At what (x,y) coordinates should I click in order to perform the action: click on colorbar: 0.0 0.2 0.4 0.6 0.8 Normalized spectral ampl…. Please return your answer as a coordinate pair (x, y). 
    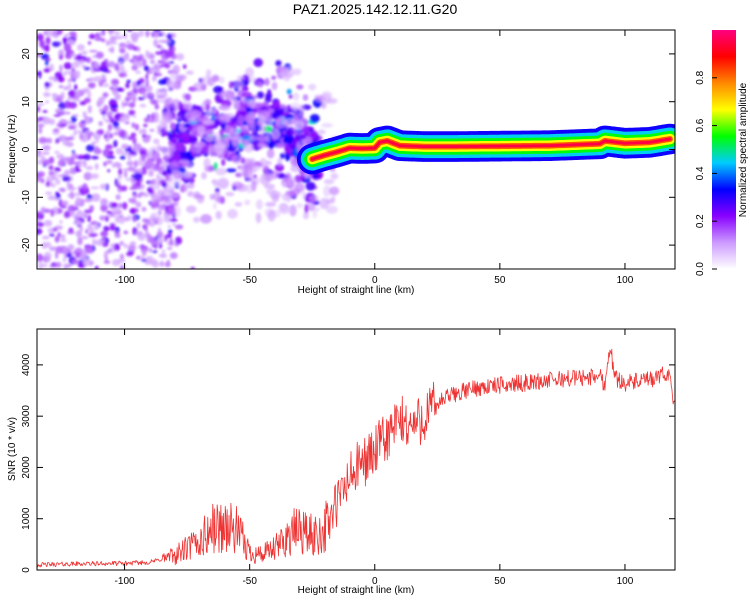
    Looking at the image, I should click on (722, 153).